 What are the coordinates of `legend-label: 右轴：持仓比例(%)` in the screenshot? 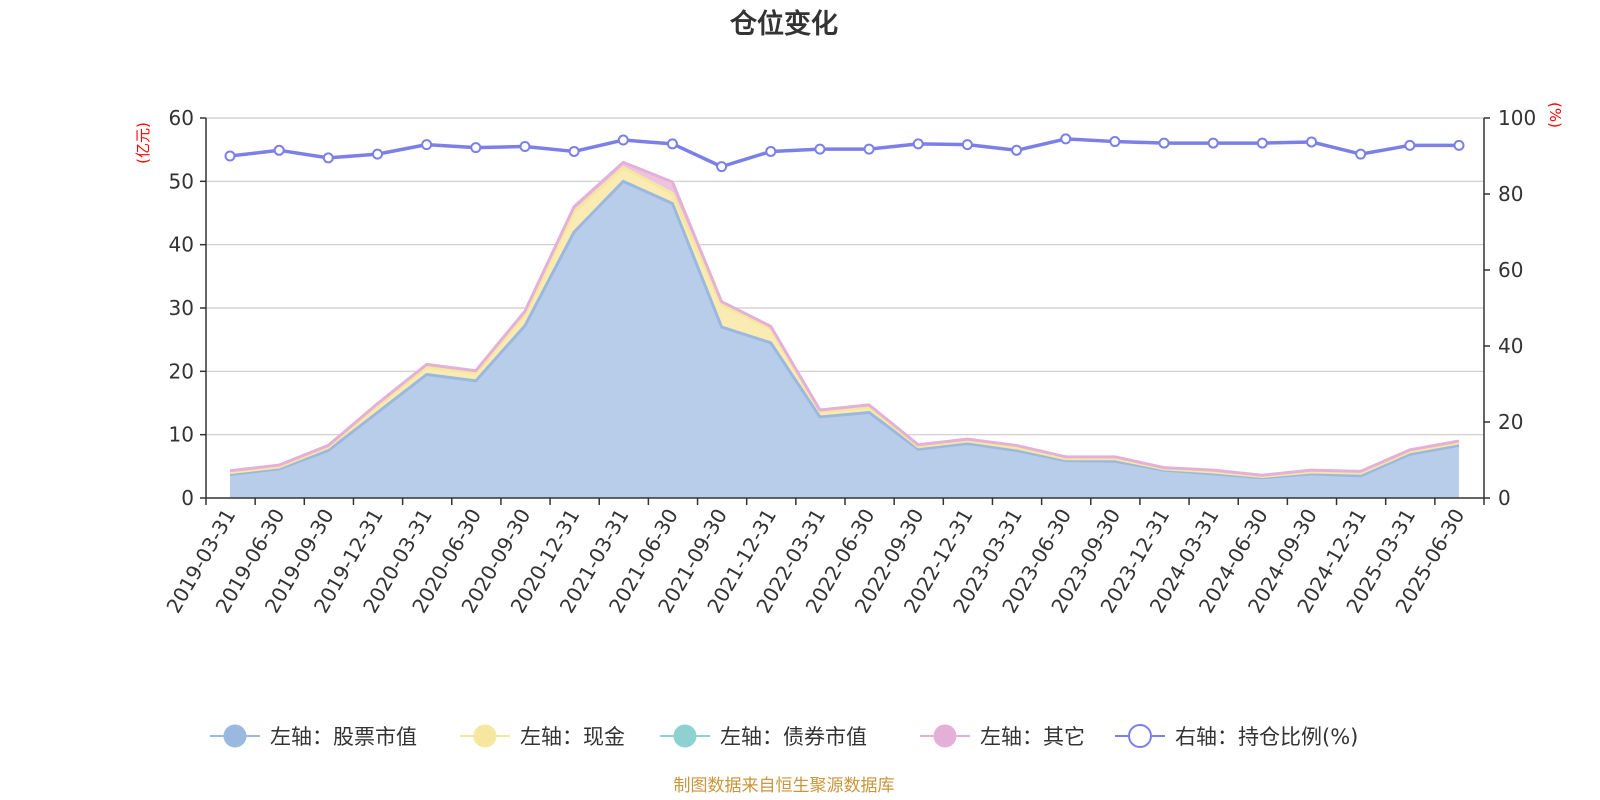 It's located at (1266, 737).